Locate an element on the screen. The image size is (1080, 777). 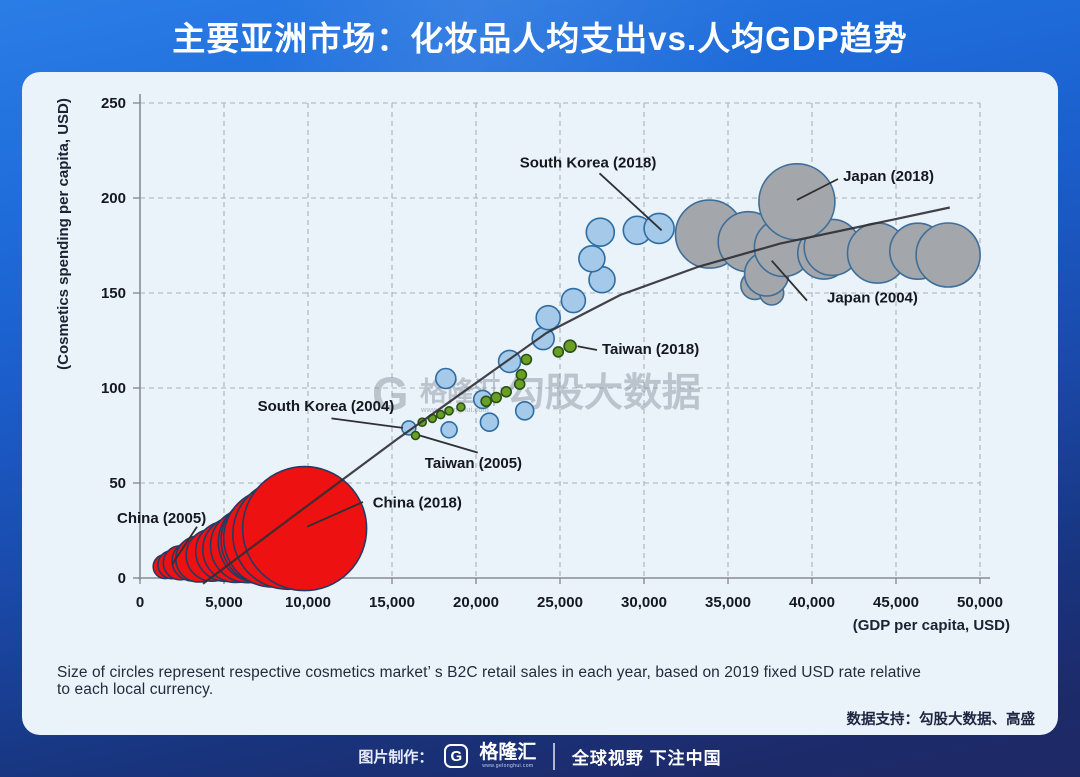
data-source-label: 数据支持：勾股大数据、高盛 is located at coordinates (941, 720).